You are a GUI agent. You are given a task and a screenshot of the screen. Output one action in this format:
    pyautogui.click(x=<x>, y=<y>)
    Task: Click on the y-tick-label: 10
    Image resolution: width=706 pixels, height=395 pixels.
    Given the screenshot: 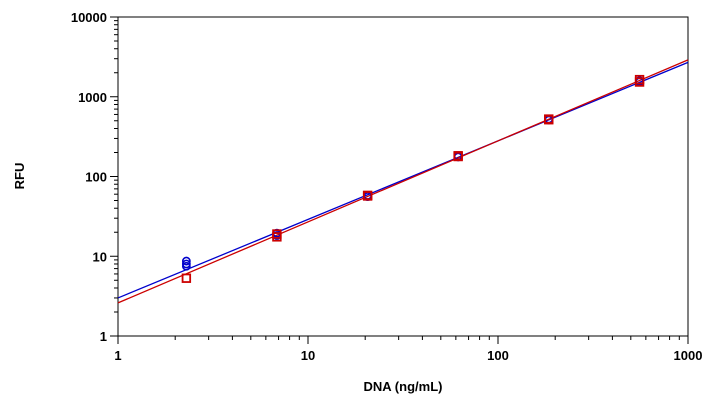 What is the action you would take?
    pyautogui.click(x=100, y=256)
    